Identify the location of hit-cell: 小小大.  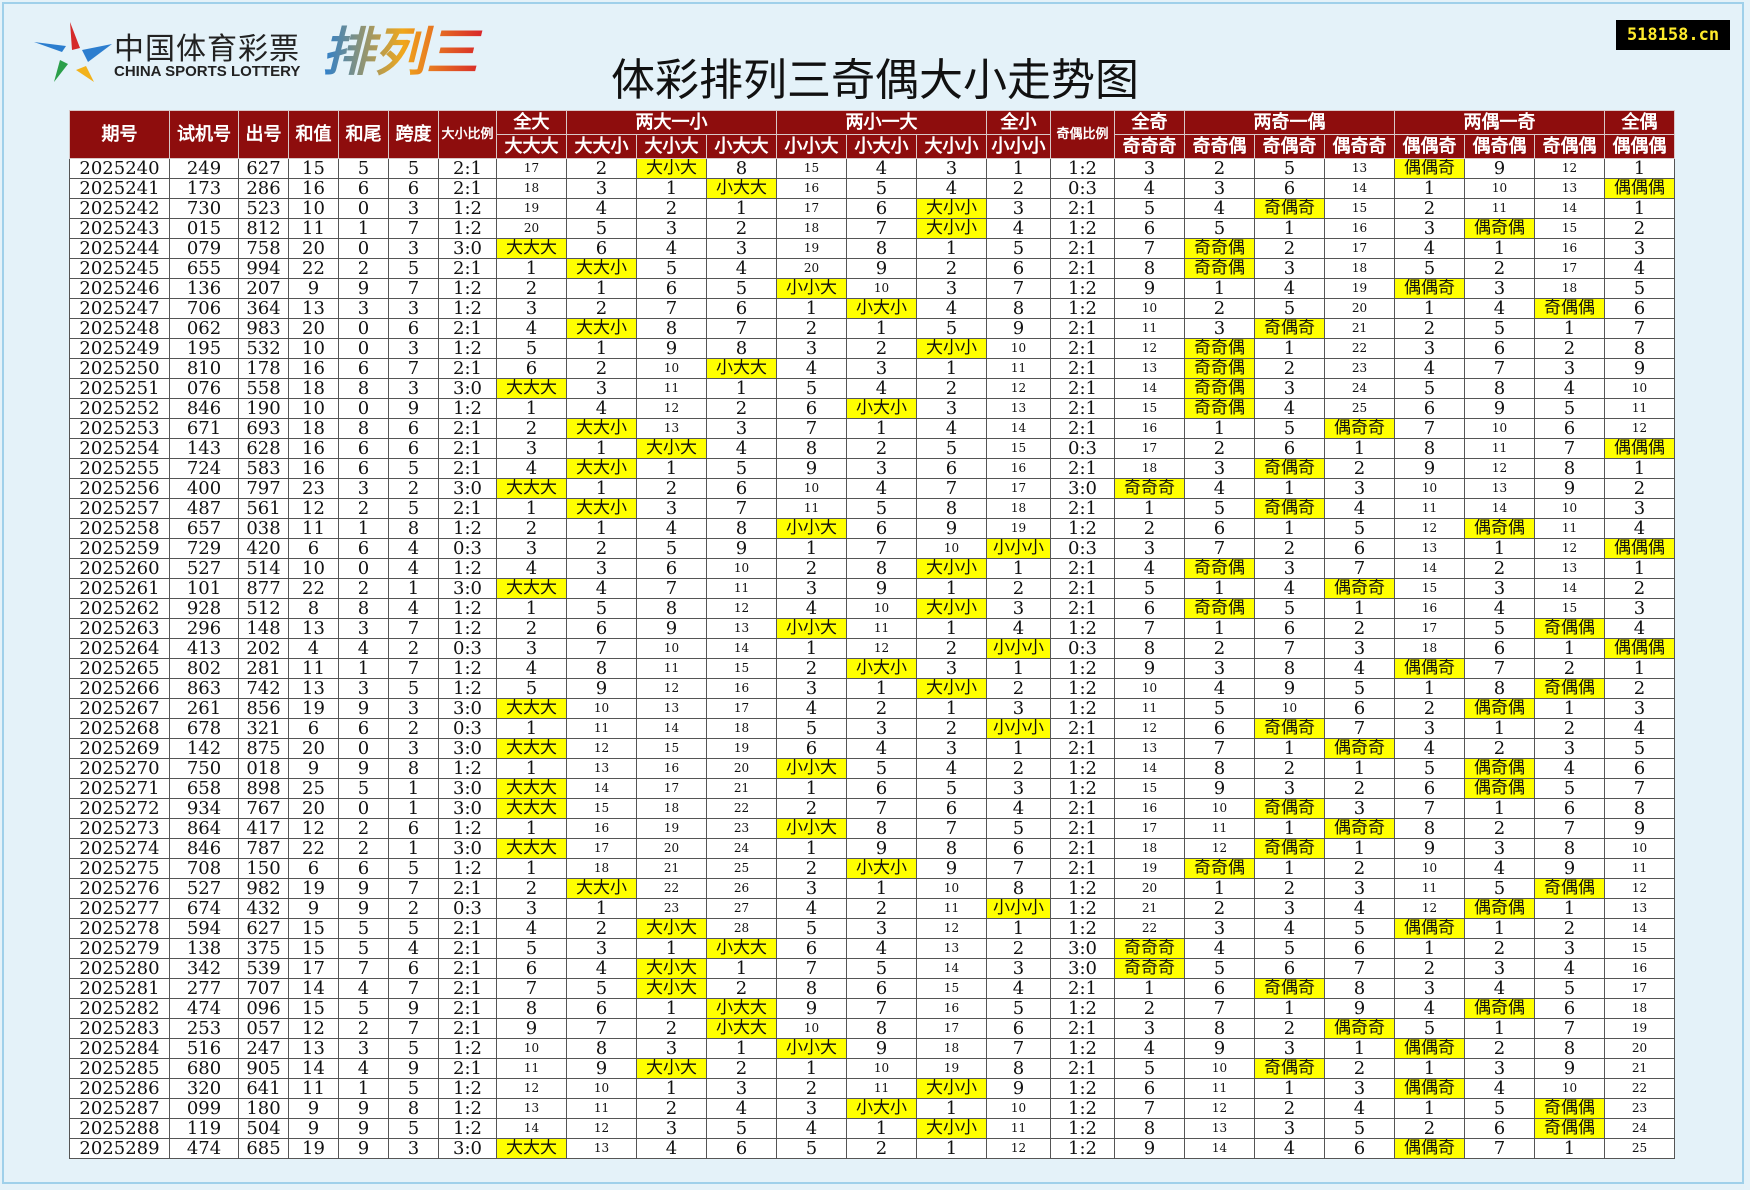
(811, 628).